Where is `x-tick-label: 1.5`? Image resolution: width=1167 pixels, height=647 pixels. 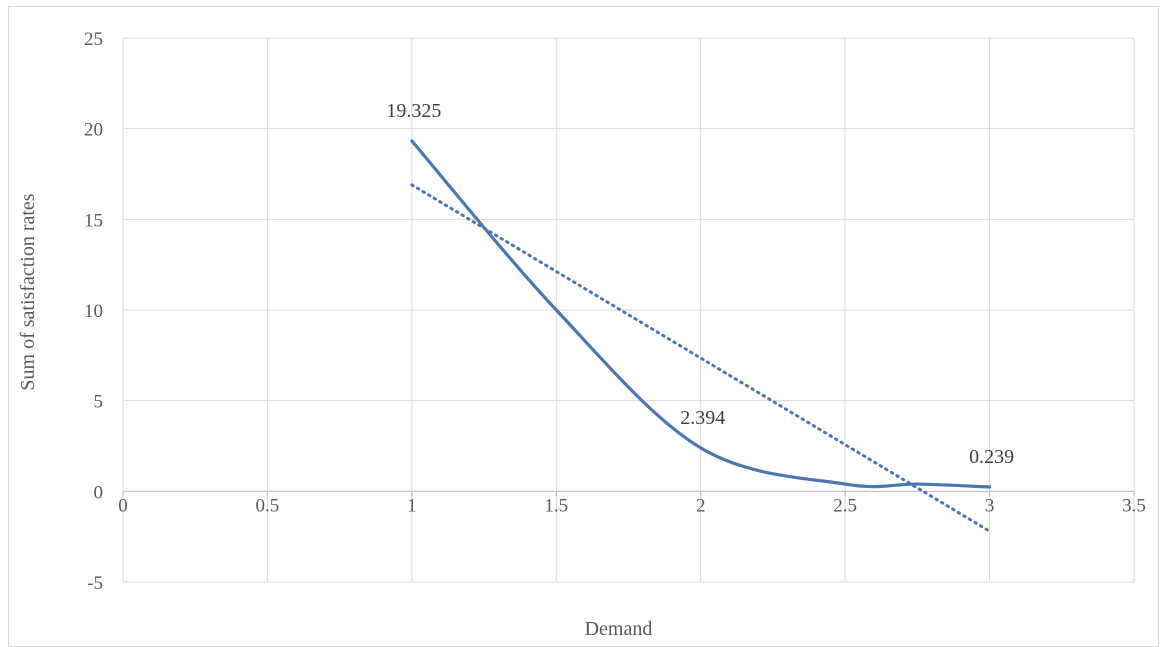 x-tick-label: 1.5 is located at coordinates (556, 505).